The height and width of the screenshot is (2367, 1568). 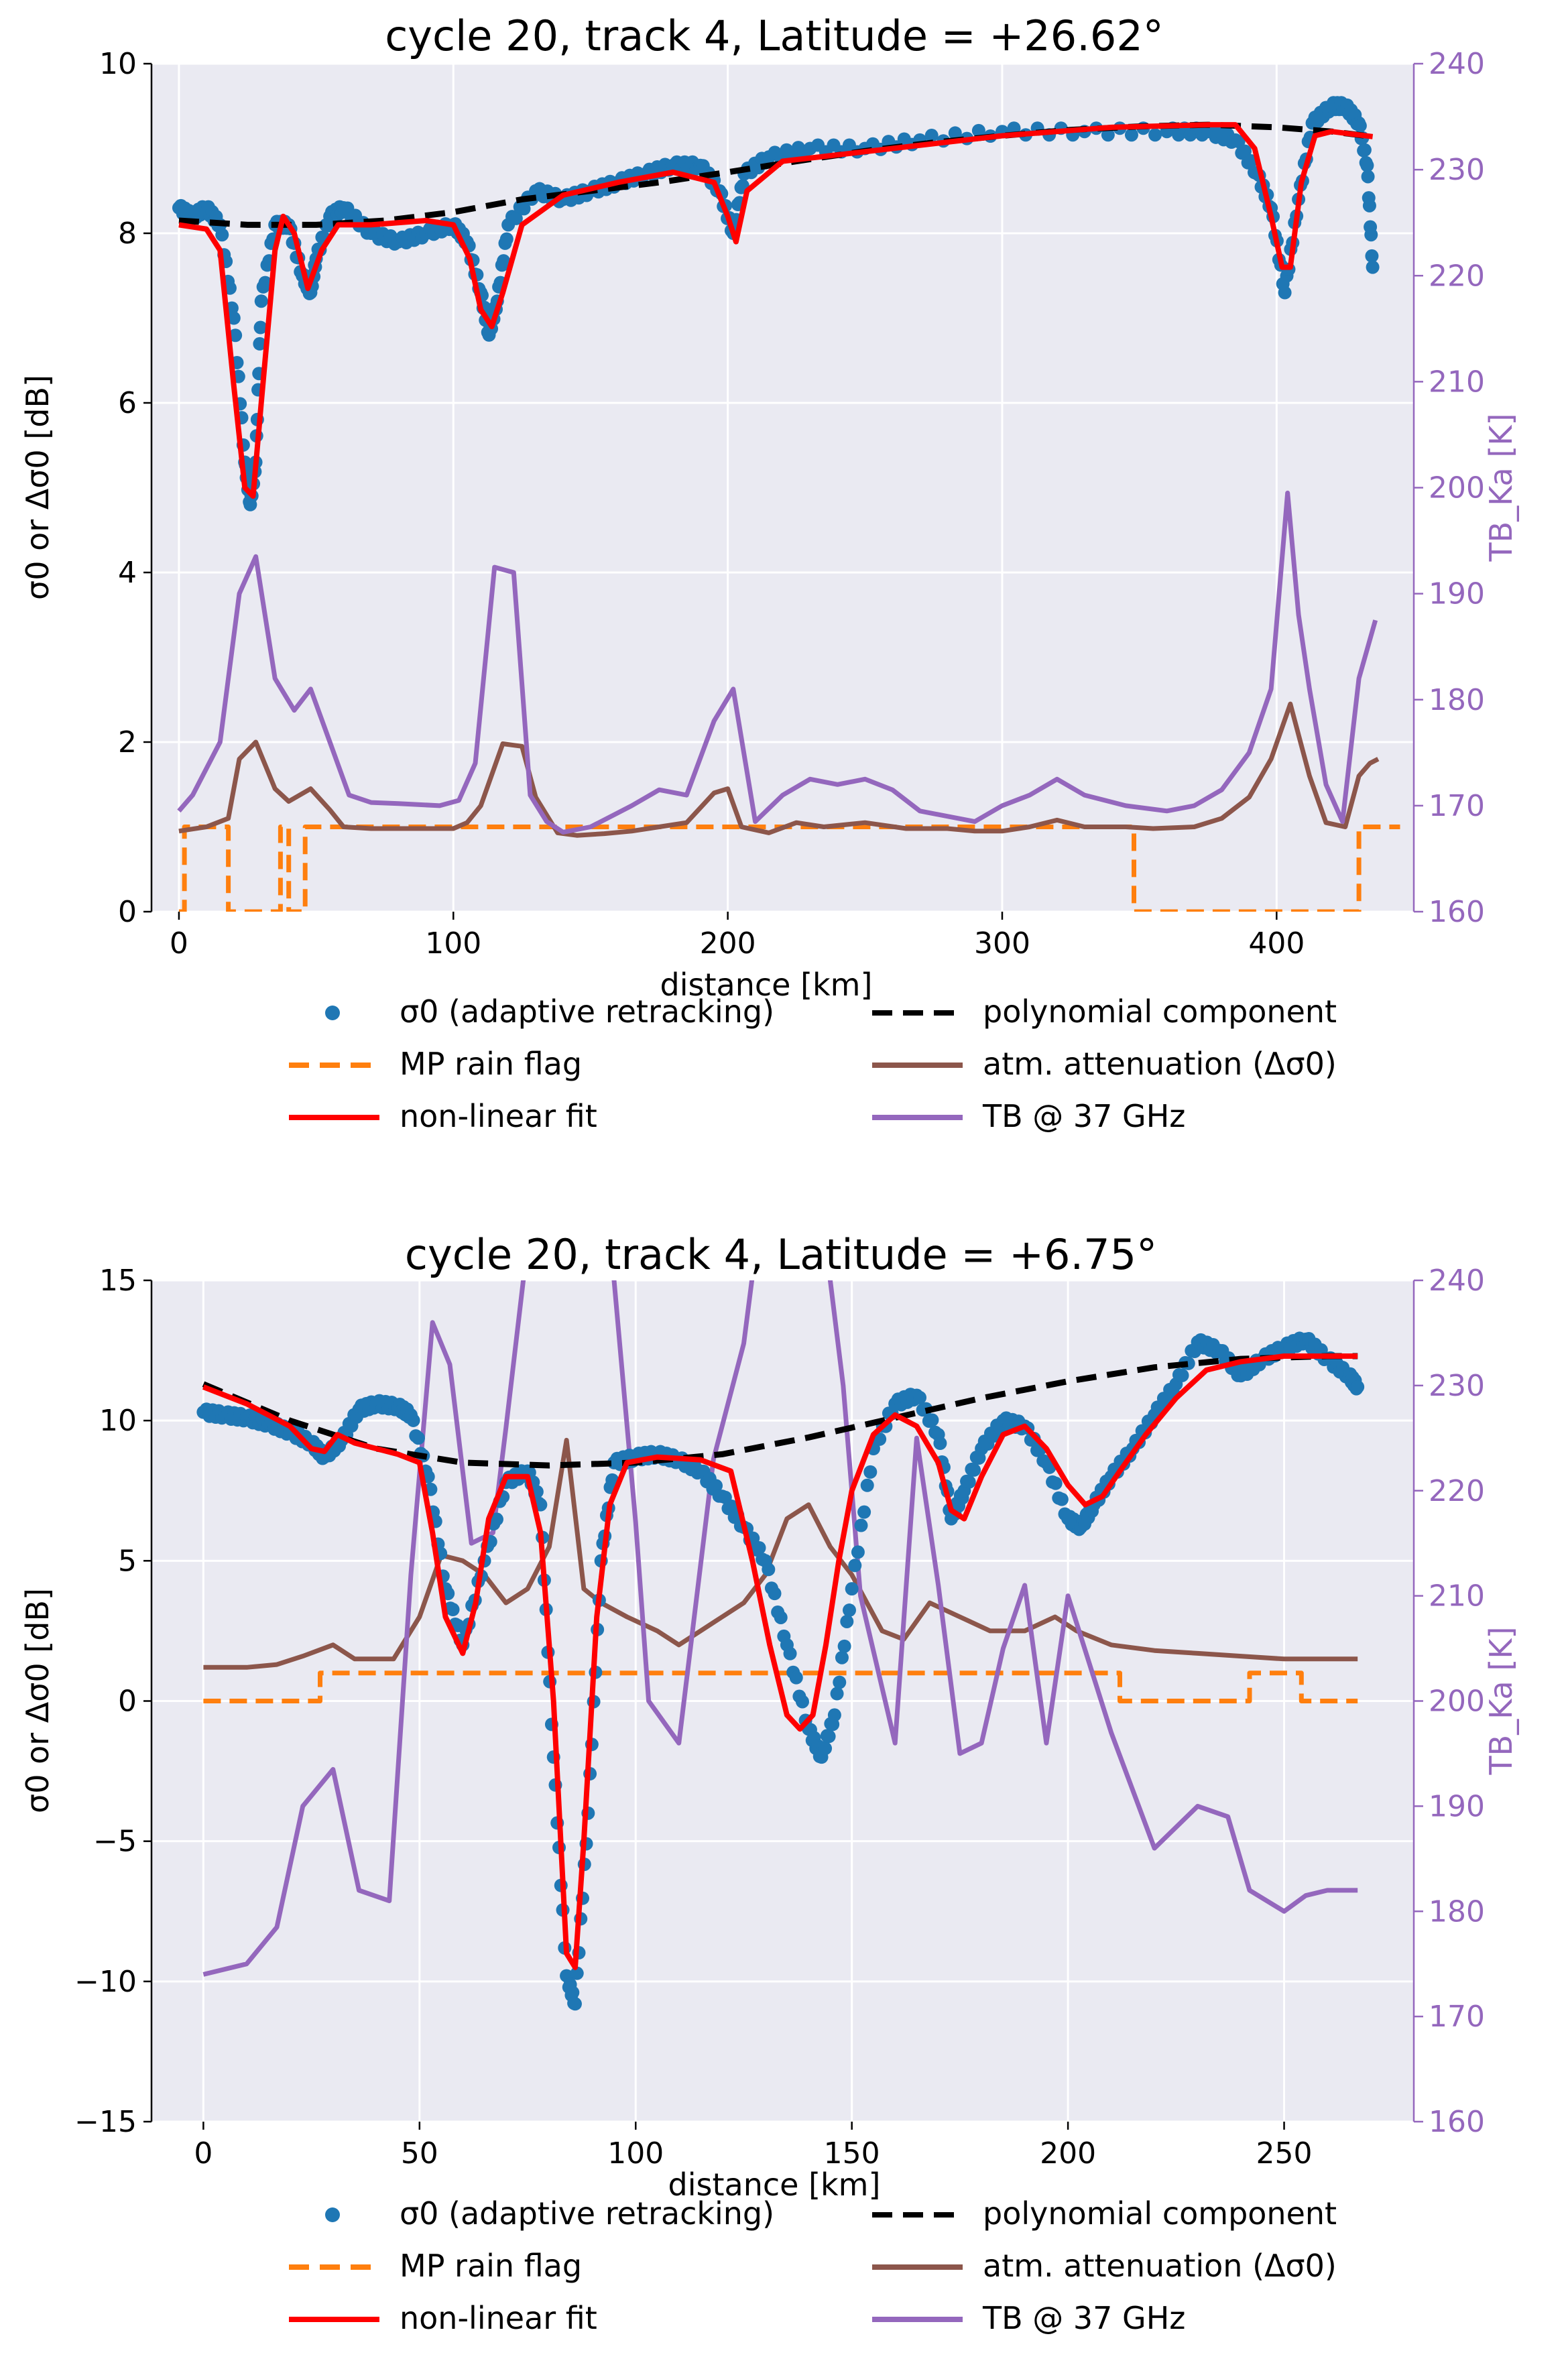 What do you see at coordinates (105, 2122) in the screenshot?
I see `y-tick-label: −15` at bounding box center [105, 2122].